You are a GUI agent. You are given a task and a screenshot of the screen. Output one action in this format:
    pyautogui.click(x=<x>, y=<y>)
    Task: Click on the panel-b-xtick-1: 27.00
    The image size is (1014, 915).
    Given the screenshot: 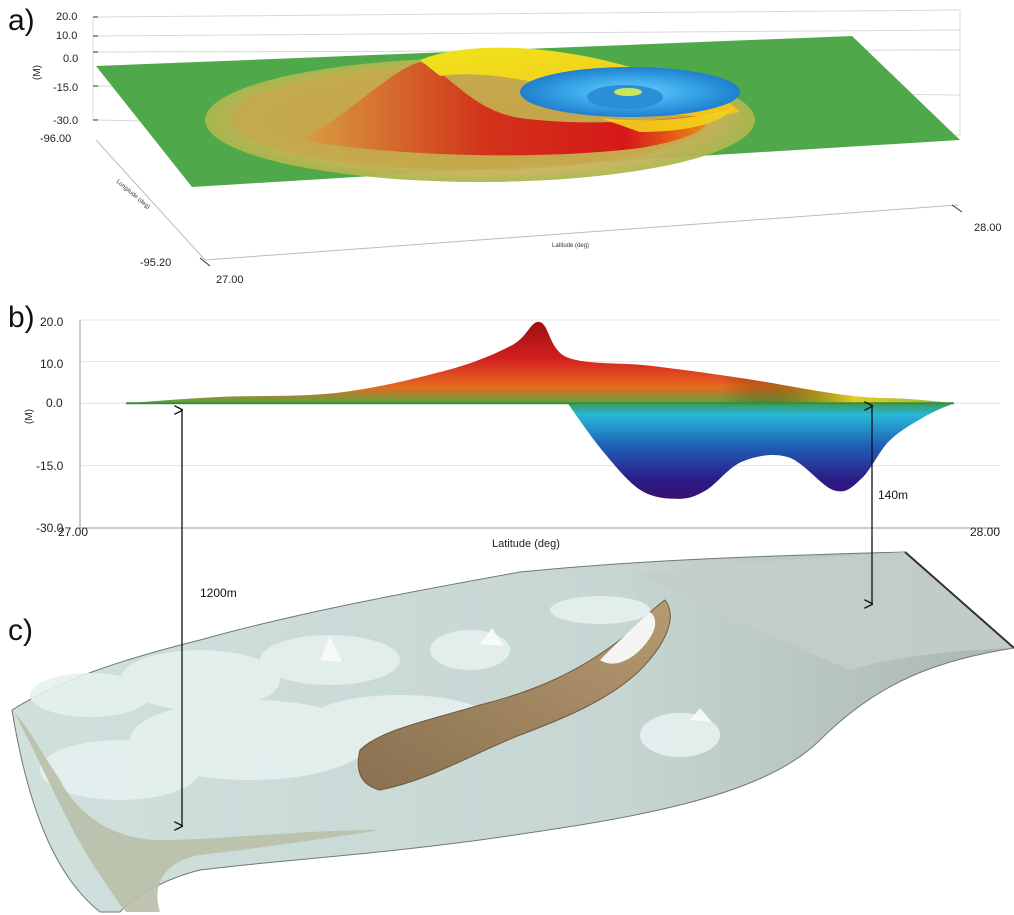 What is the action you would take?
    pyautogui.click(x=73, y=532)
    